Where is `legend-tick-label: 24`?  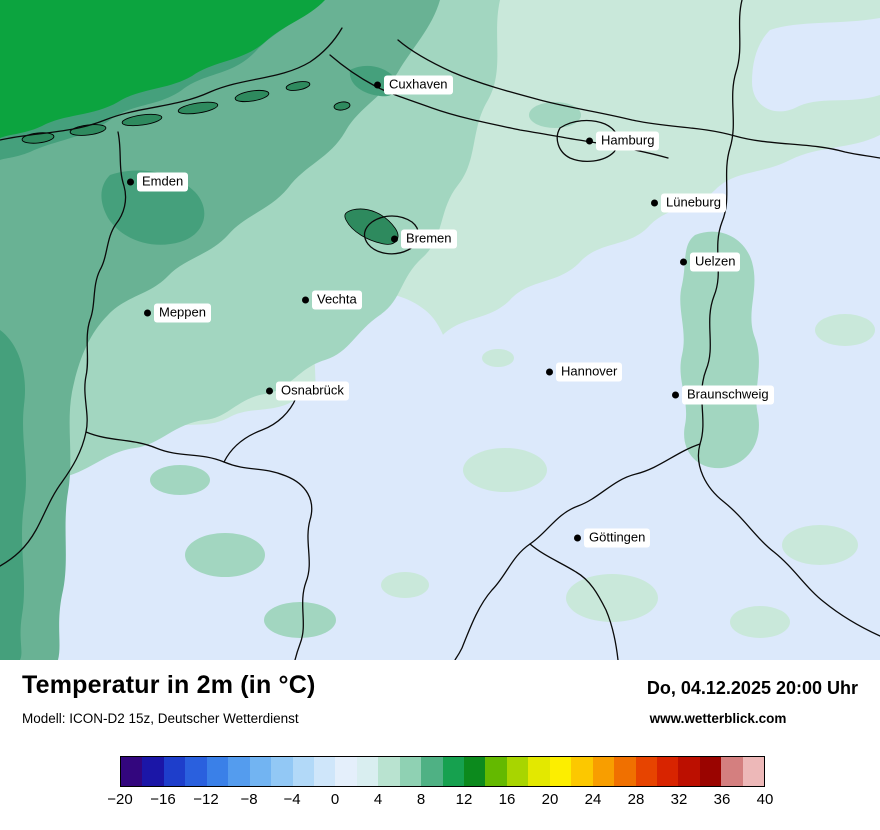
legend-tick-label: 24 is located at coordinates (593, 799).